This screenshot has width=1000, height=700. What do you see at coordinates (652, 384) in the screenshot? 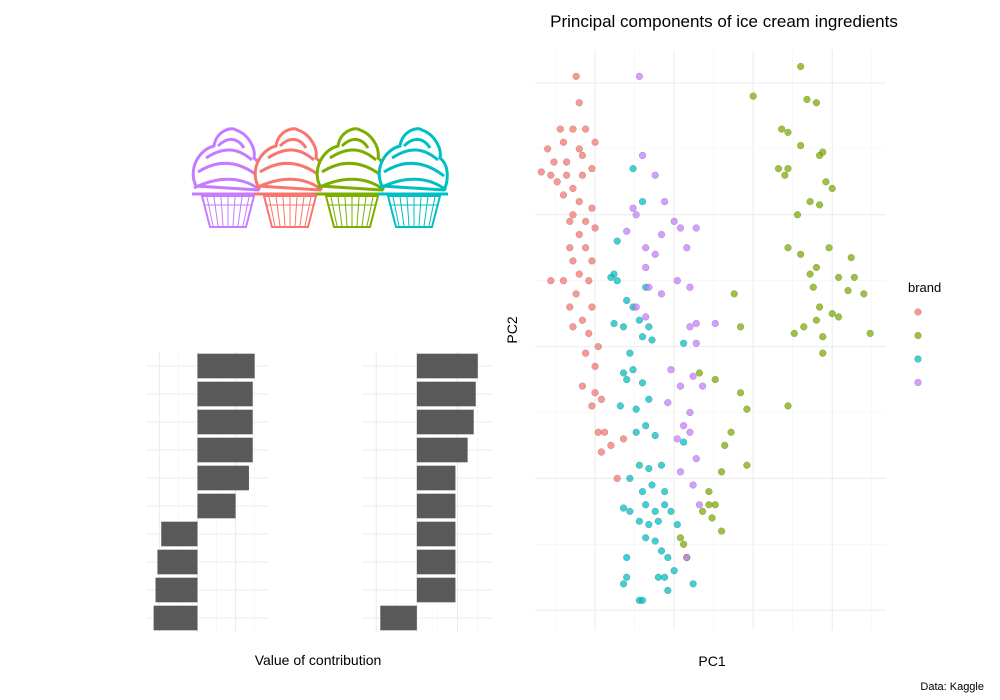
I see `series-hd` at bounding box center [652, 384].